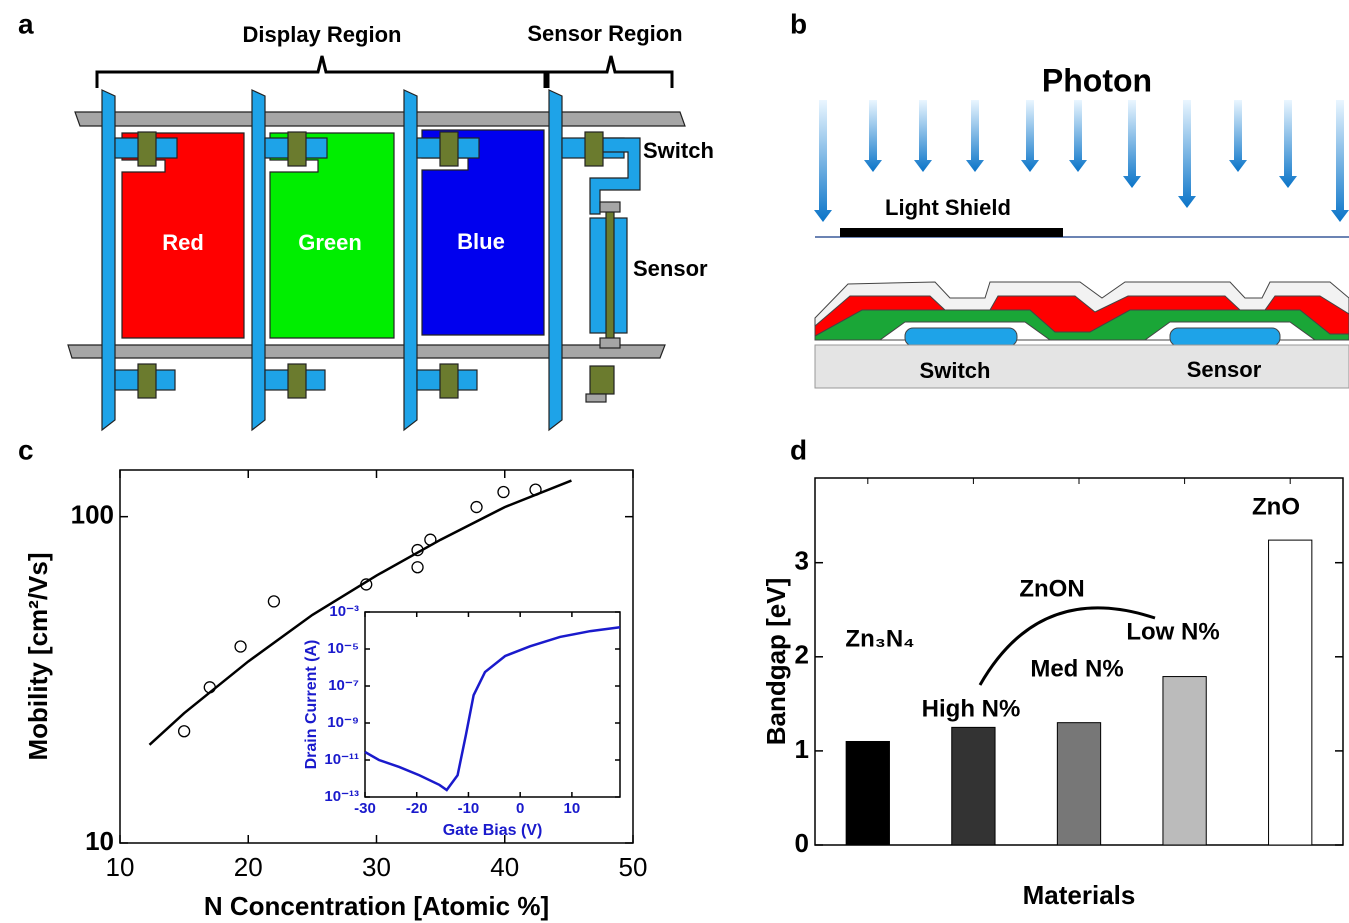  I want to click on x-tick-label: 40, so click(504, 867).